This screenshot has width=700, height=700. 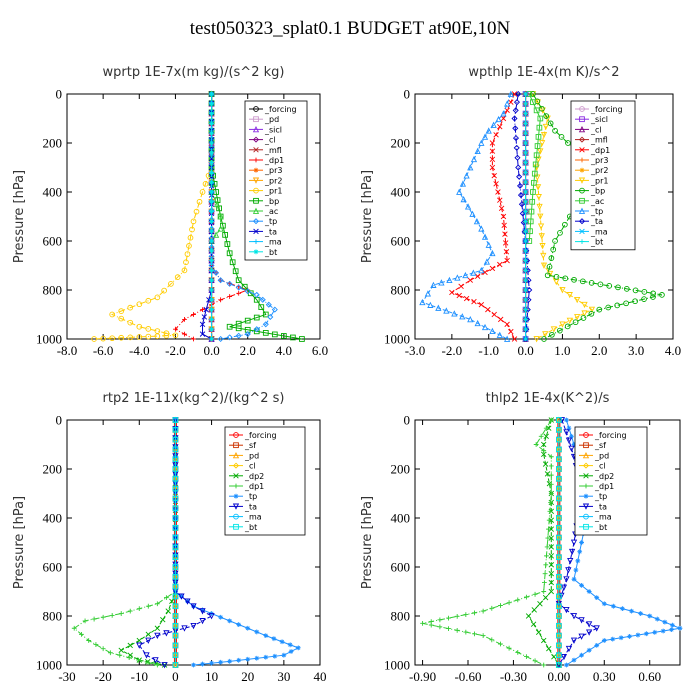 I want to click on legend-label: _pr2, so click(x=273, y=180).